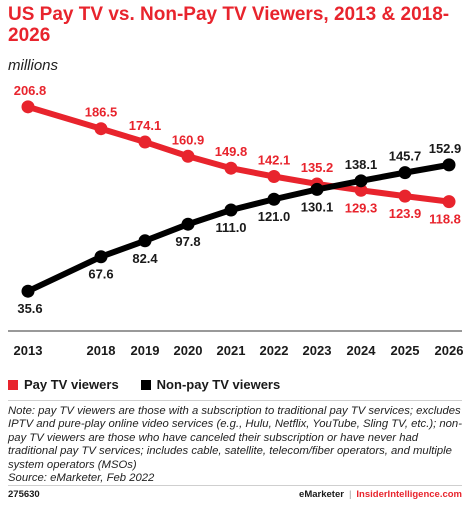  What do you see at coordinates (274, 216) in the screenshot?
I see `nonpay-tv-data-label: 121.0` at bounding box center [274, 216].